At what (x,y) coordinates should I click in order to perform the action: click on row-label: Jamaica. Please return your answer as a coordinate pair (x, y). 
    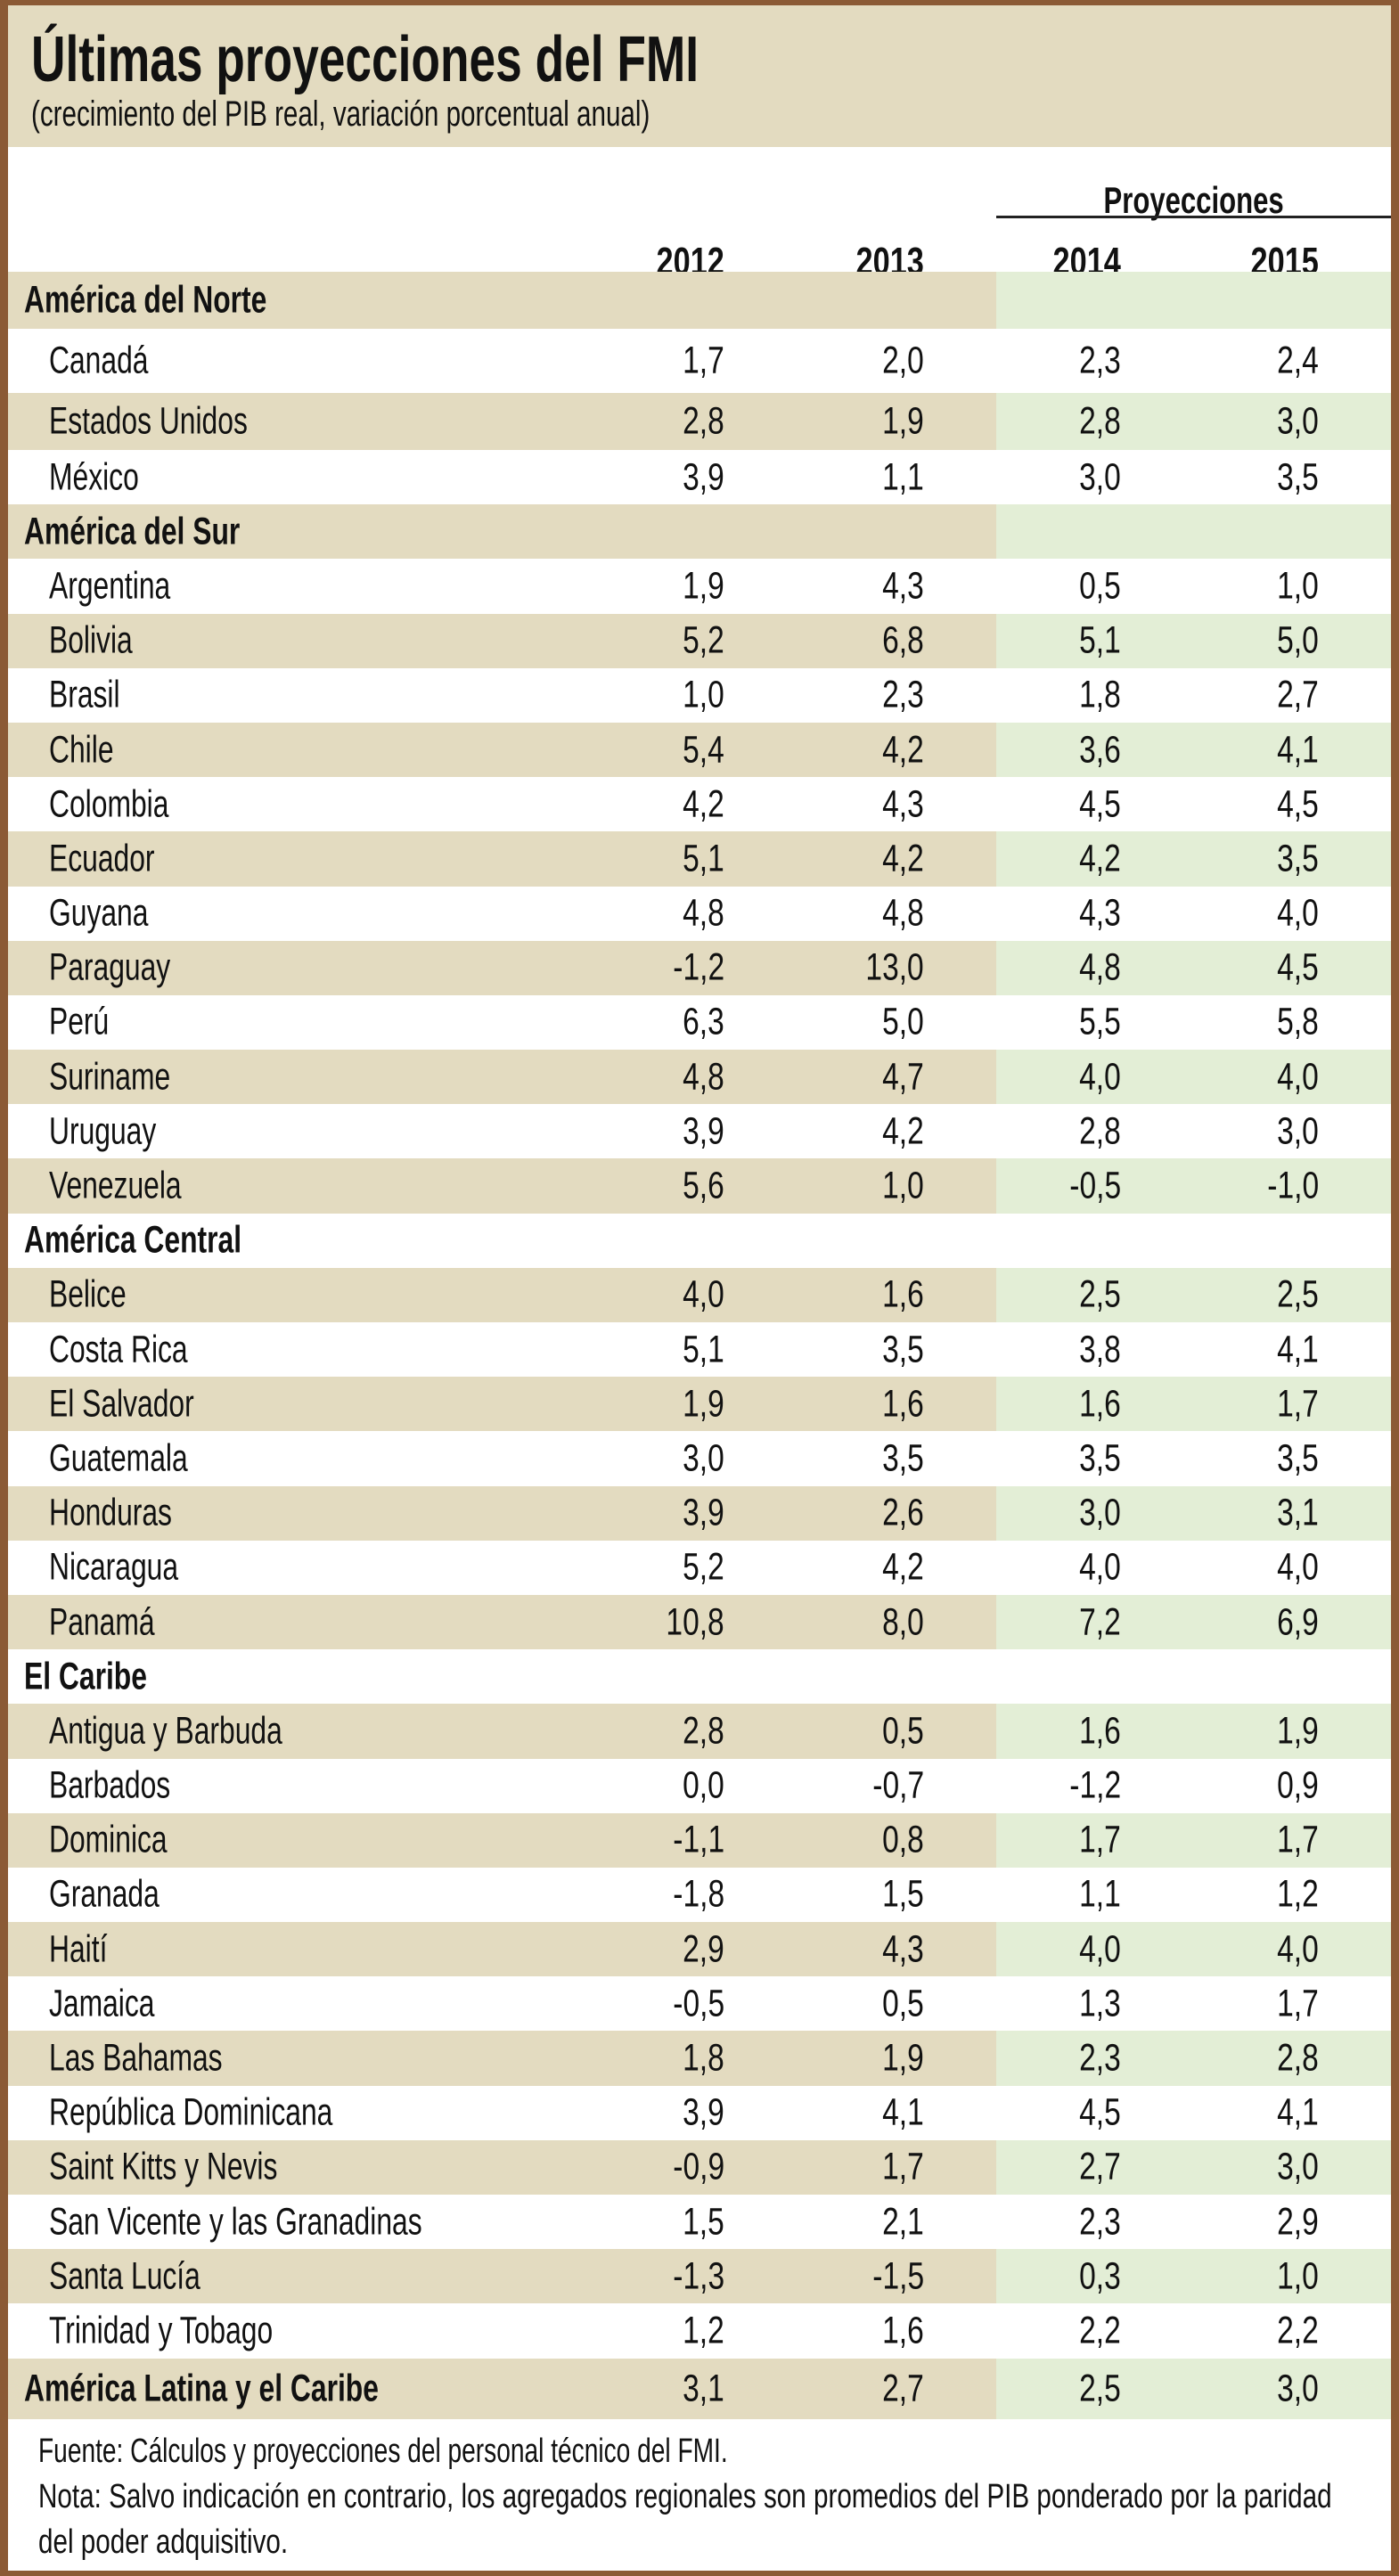
    Looking at the image, I should click on (121, 2003).